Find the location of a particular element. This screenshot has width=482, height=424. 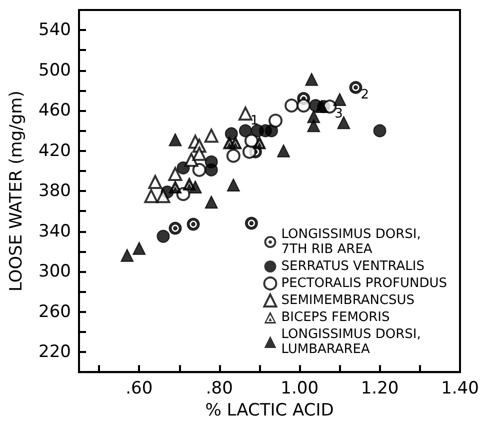

annotation: 1 is located at coordinates (254, 121).